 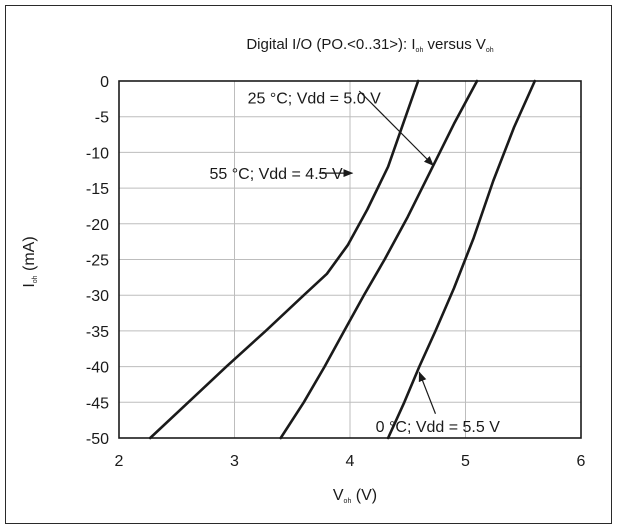 What do you see at coordinates (276, 174) in the screenshot?
I see `annotation-label-2: 55 °C; Vdd = 4.5 V` at bounding box center [276, 174].